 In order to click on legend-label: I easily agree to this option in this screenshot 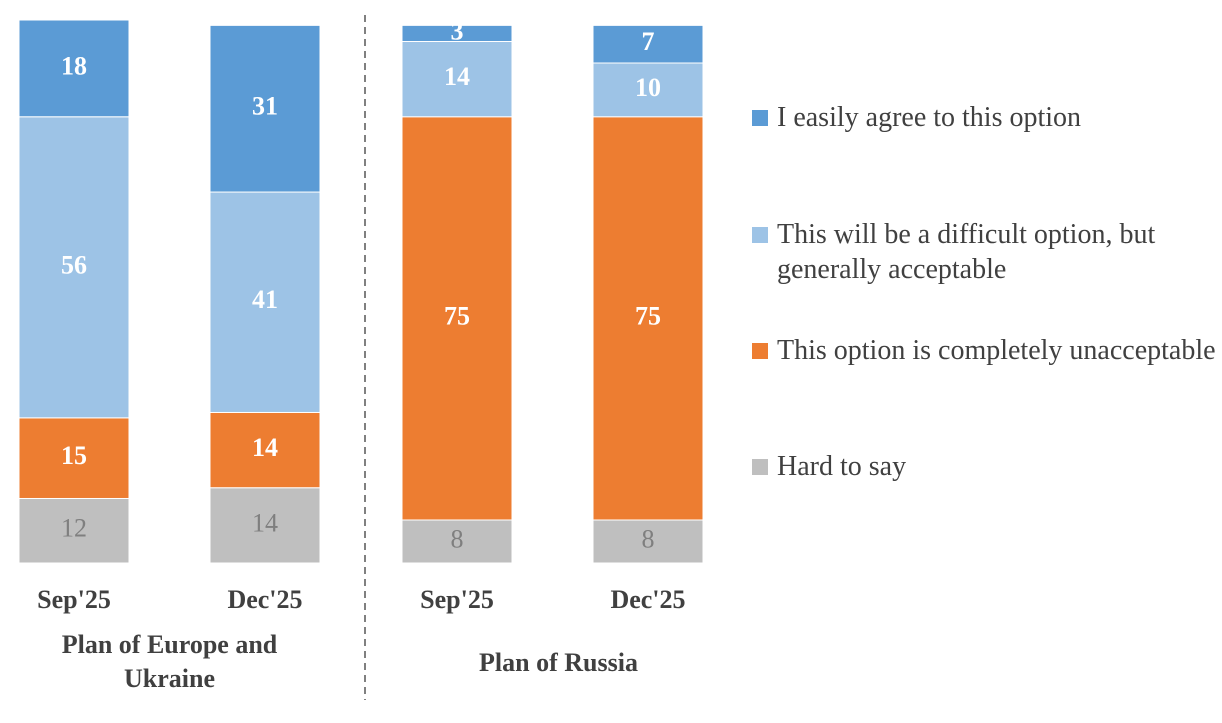, I will do `click(929, 117)`.